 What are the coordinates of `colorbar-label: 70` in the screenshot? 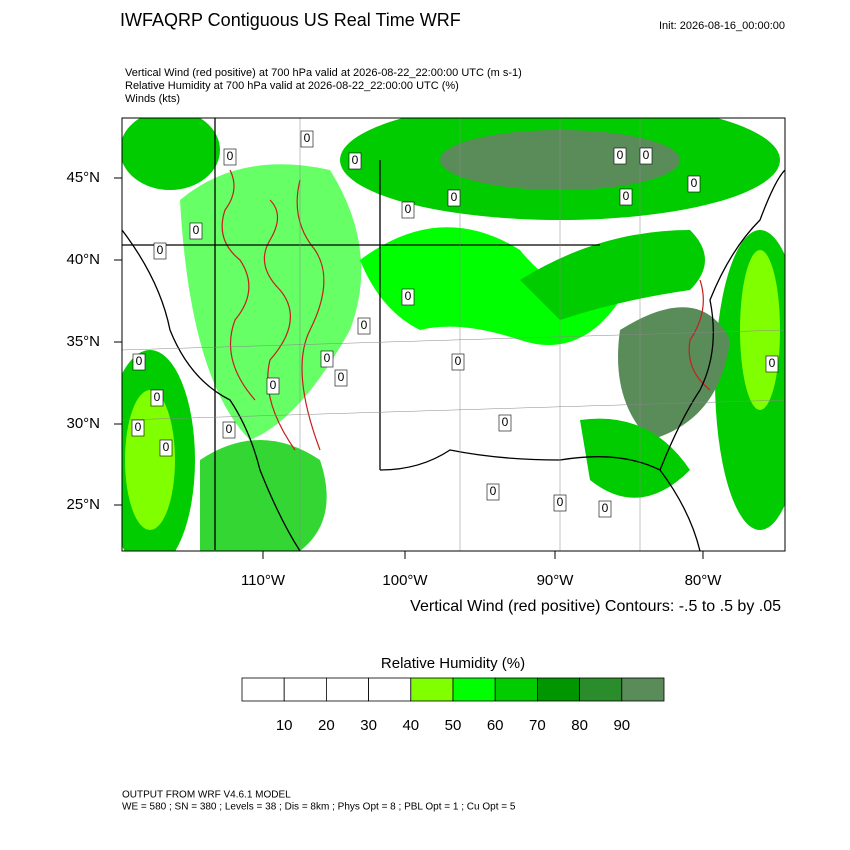 It's located at (537, 725).